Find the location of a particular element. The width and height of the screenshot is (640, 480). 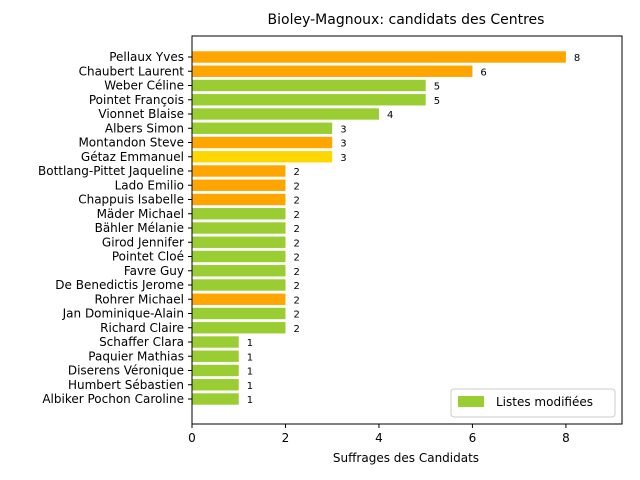

category-label: Diserens Véronique is located at coordinates (126, 371).